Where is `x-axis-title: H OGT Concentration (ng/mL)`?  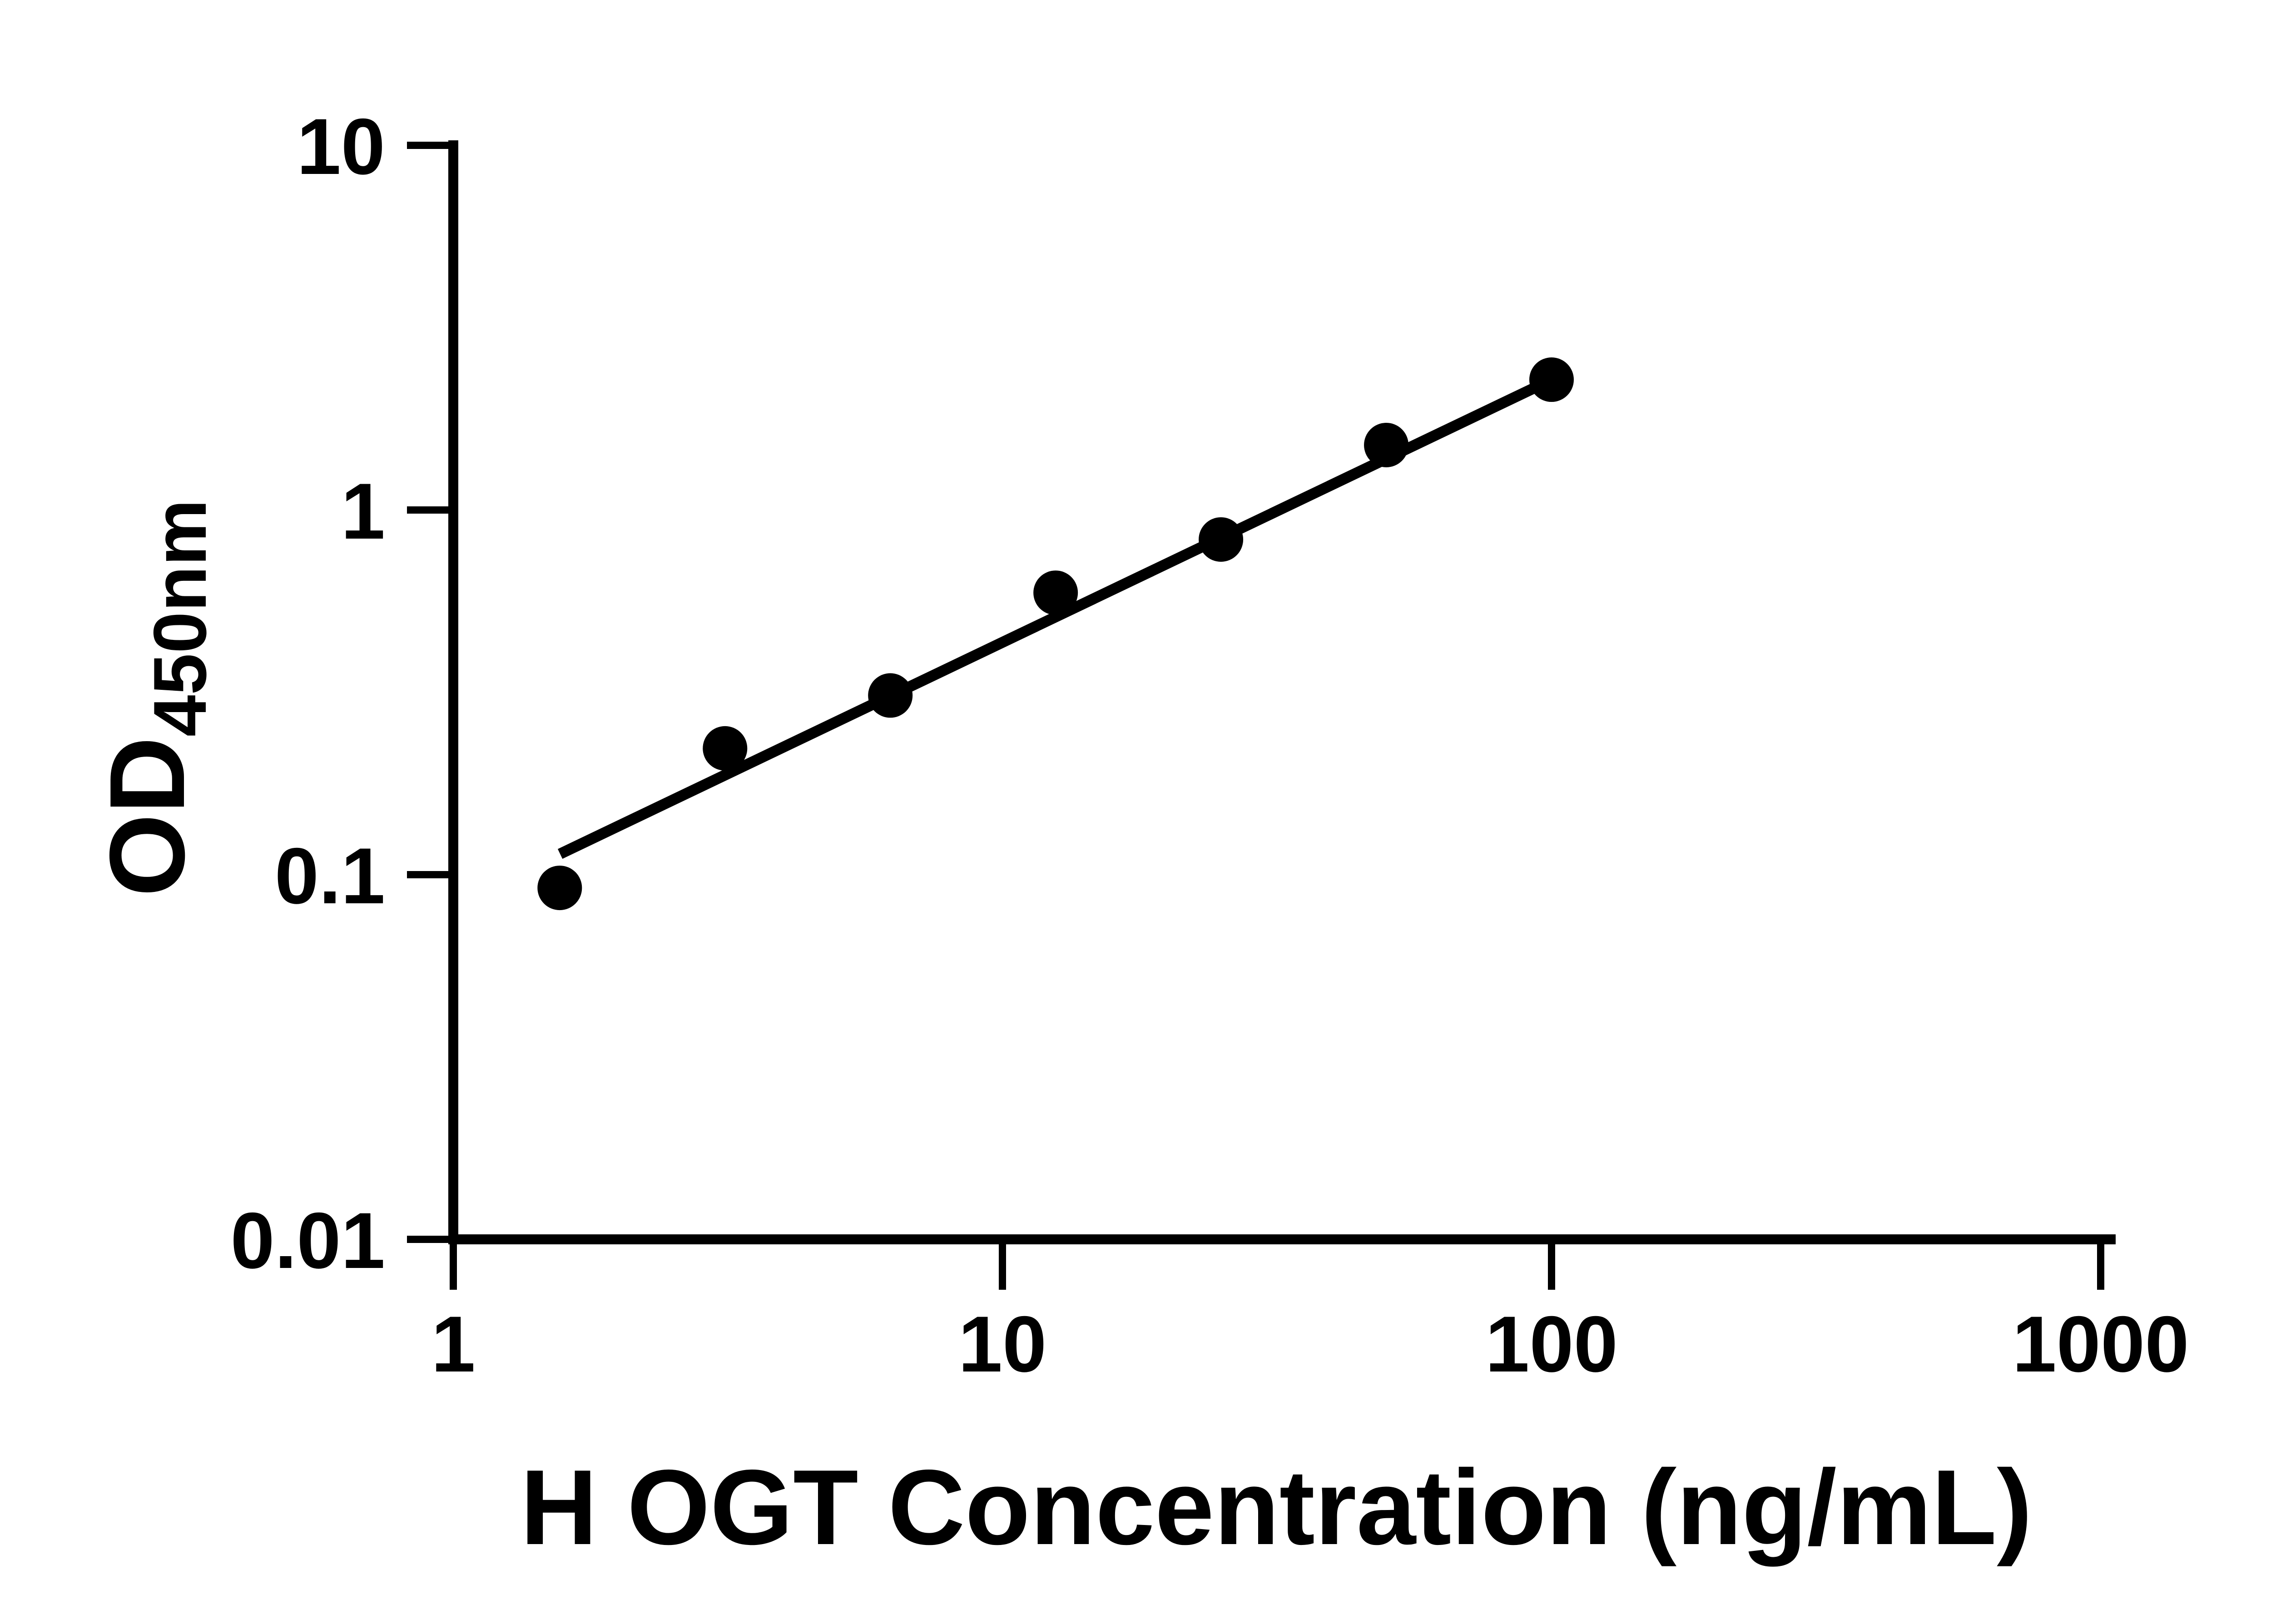
x-axis-title: H OGT Concentration (ng/mL) is located at coordinates (1277, 1507).